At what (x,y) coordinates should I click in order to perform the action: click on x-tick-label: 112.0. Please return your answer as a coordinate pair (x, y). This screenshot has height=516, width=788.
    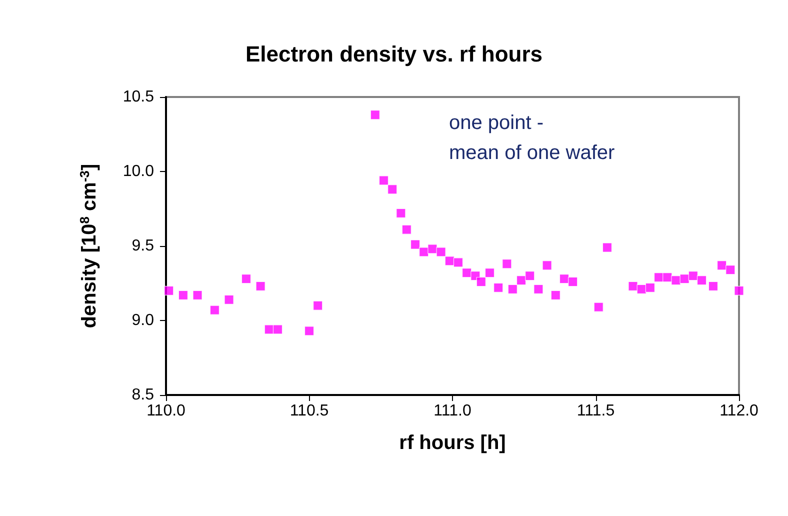
    Looking at the image, I should click on (739, 411).